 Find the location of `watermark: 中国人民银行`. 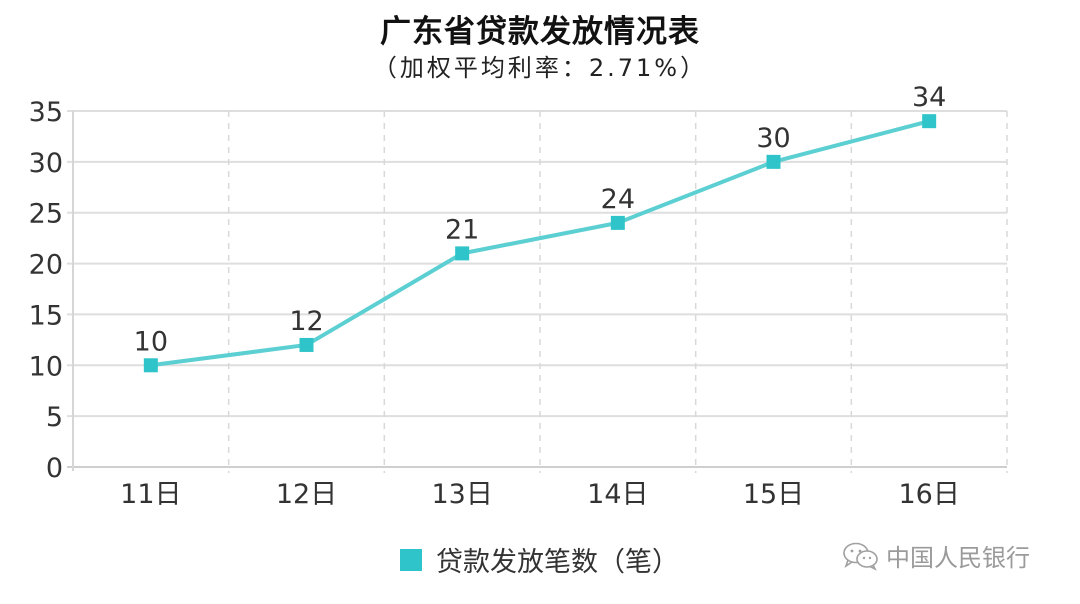

watermark: 中国人民银行 is located at coordinates (936, 555).